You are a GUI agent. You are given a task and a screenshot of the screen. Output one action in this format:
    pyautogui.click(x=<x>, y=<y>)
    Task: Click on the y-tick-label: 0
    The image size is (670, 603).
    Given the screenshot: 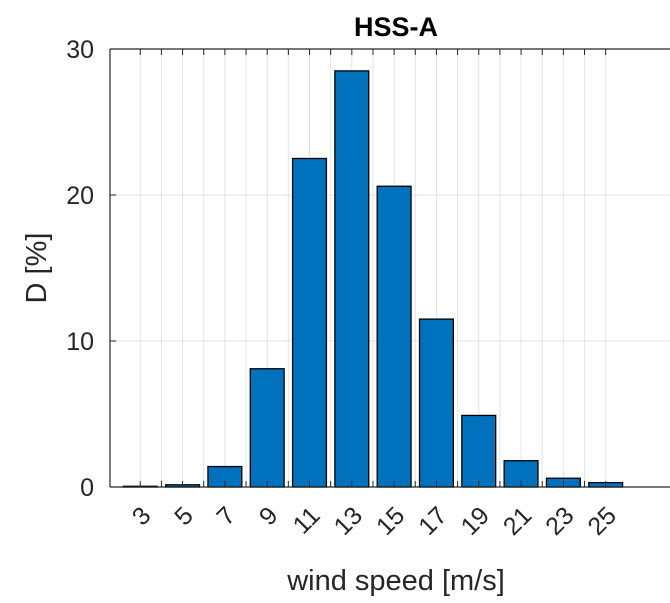 What is the action you would take?
    pyautogui.click(x=87, y=488)
    